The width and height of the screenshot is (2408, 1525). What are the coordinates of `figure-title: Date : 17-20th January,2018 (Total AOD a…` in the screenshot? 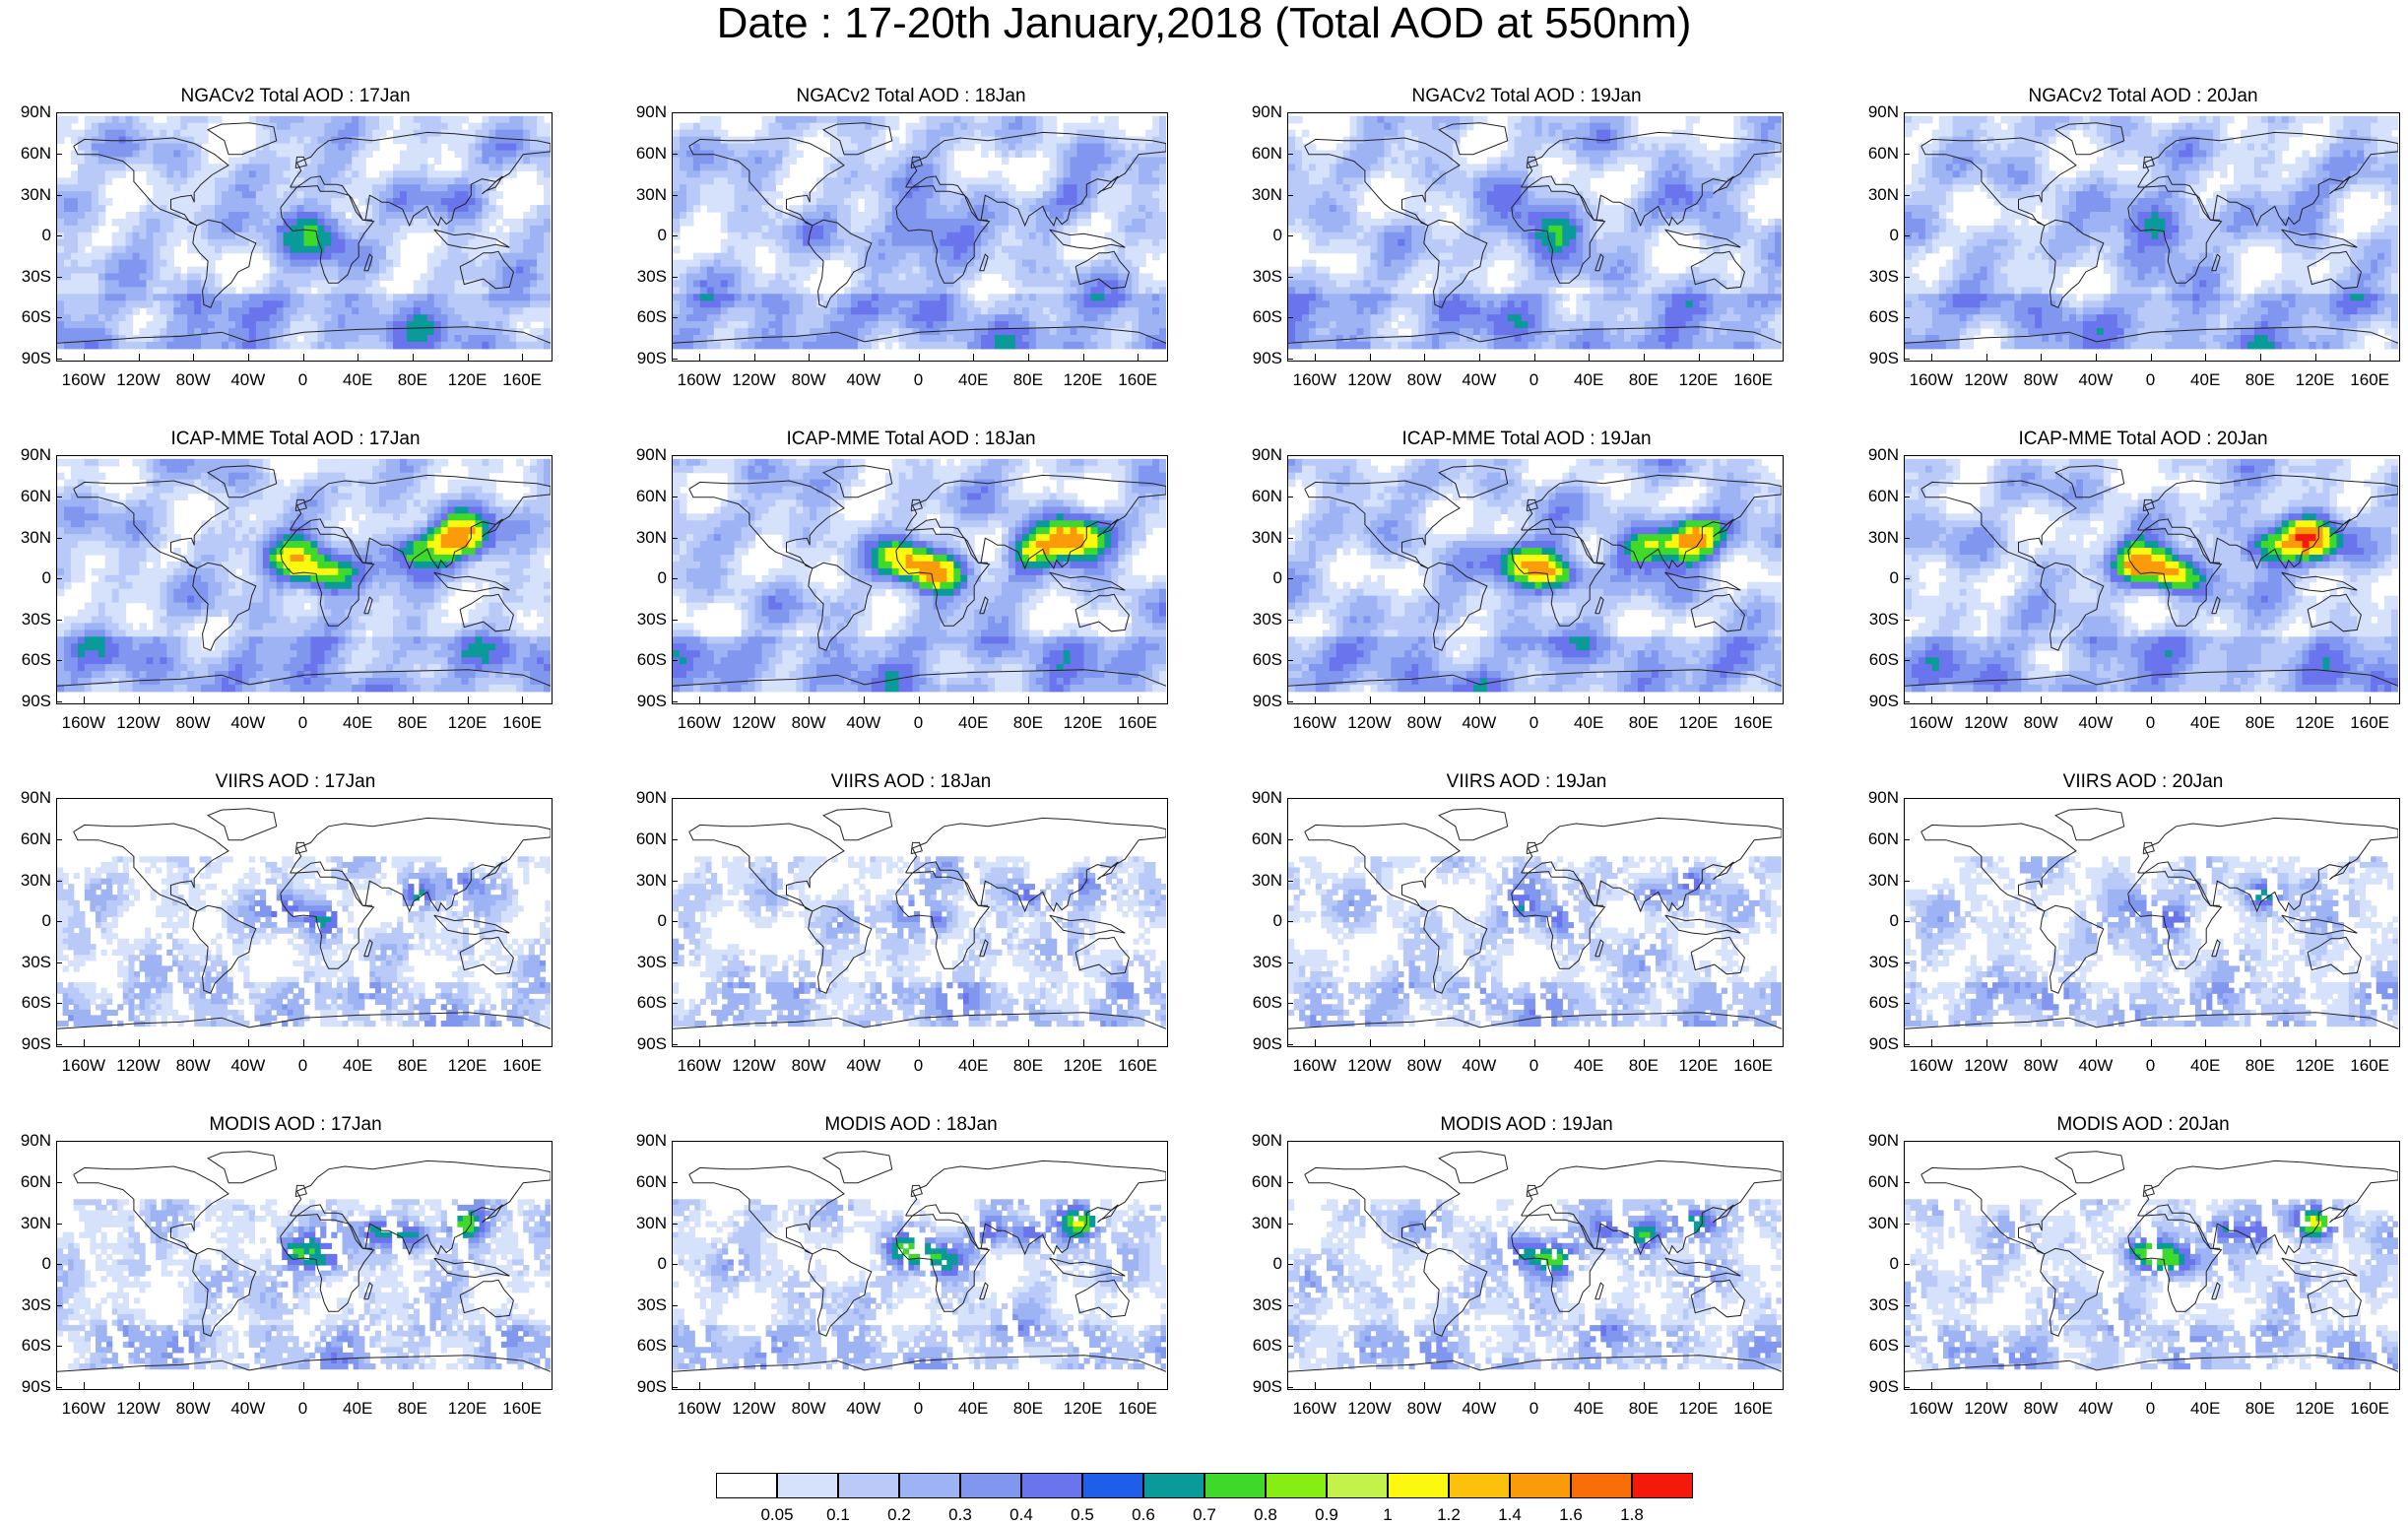 It's located at (1204, 27).